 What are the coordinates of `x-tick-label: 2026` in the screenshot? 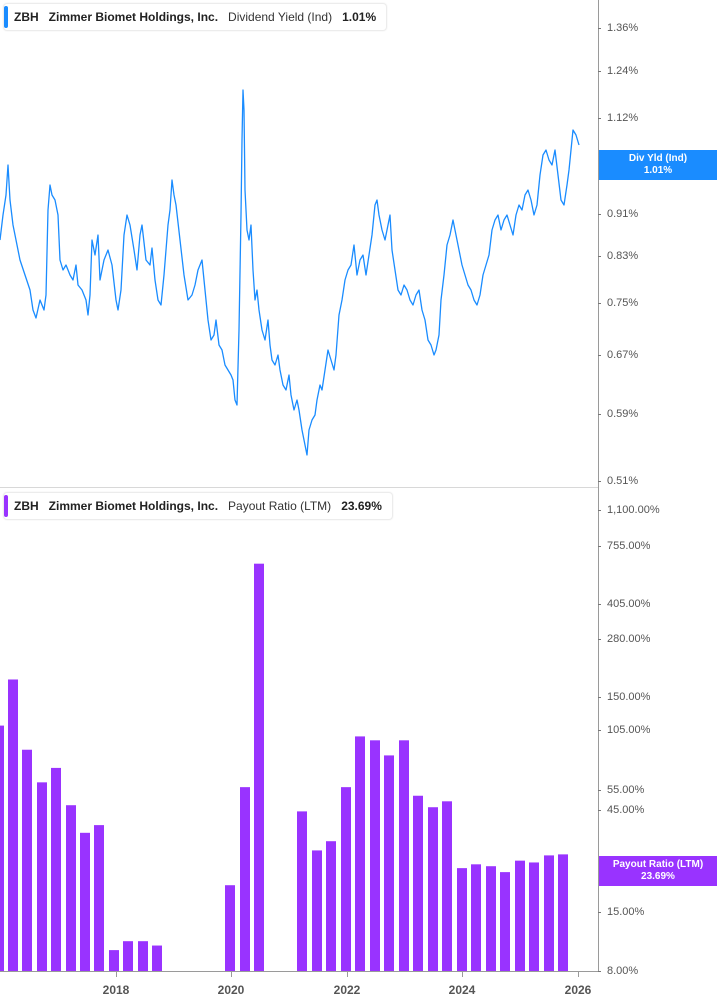 It's located at (578, 990).